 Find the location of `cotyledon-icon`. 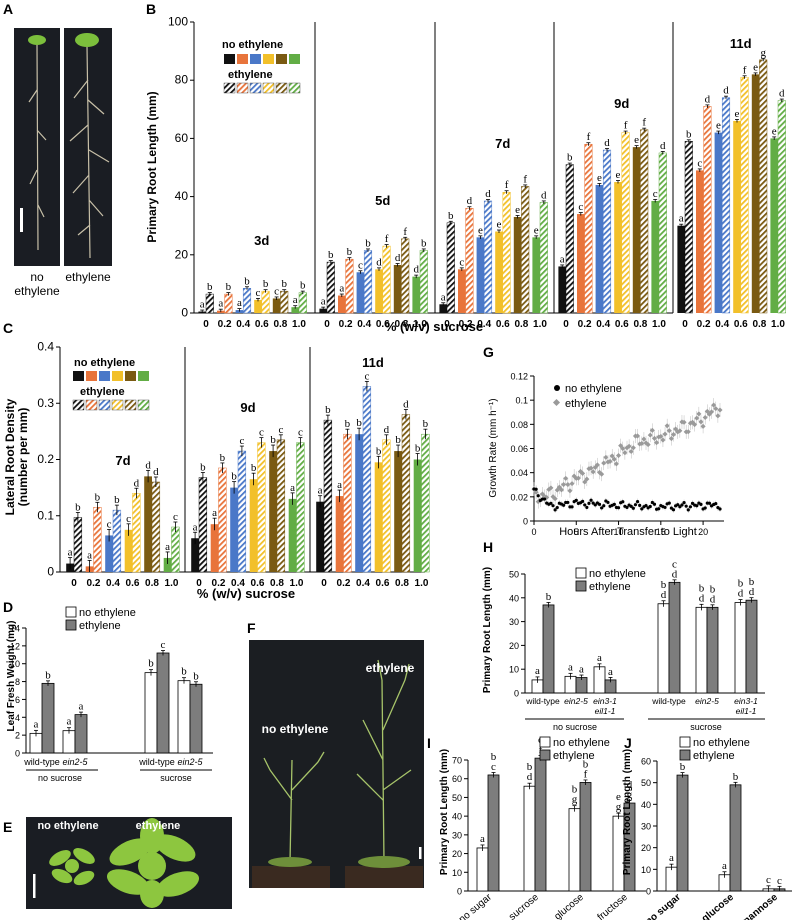

cotyledon-icon is located at coordinates (37, 40).